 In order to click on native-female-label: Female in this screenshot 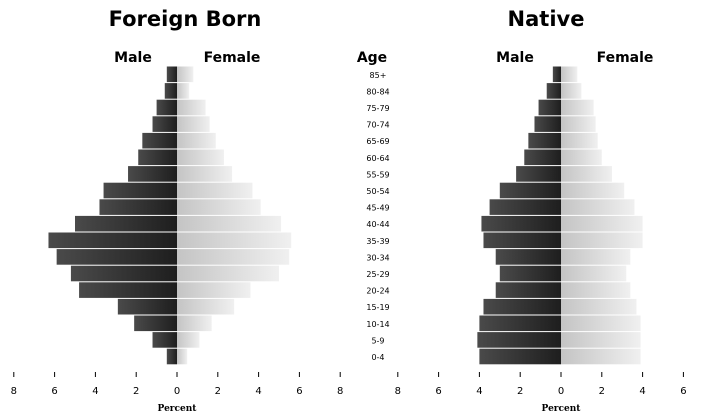, I will do `click(625, 58)`.